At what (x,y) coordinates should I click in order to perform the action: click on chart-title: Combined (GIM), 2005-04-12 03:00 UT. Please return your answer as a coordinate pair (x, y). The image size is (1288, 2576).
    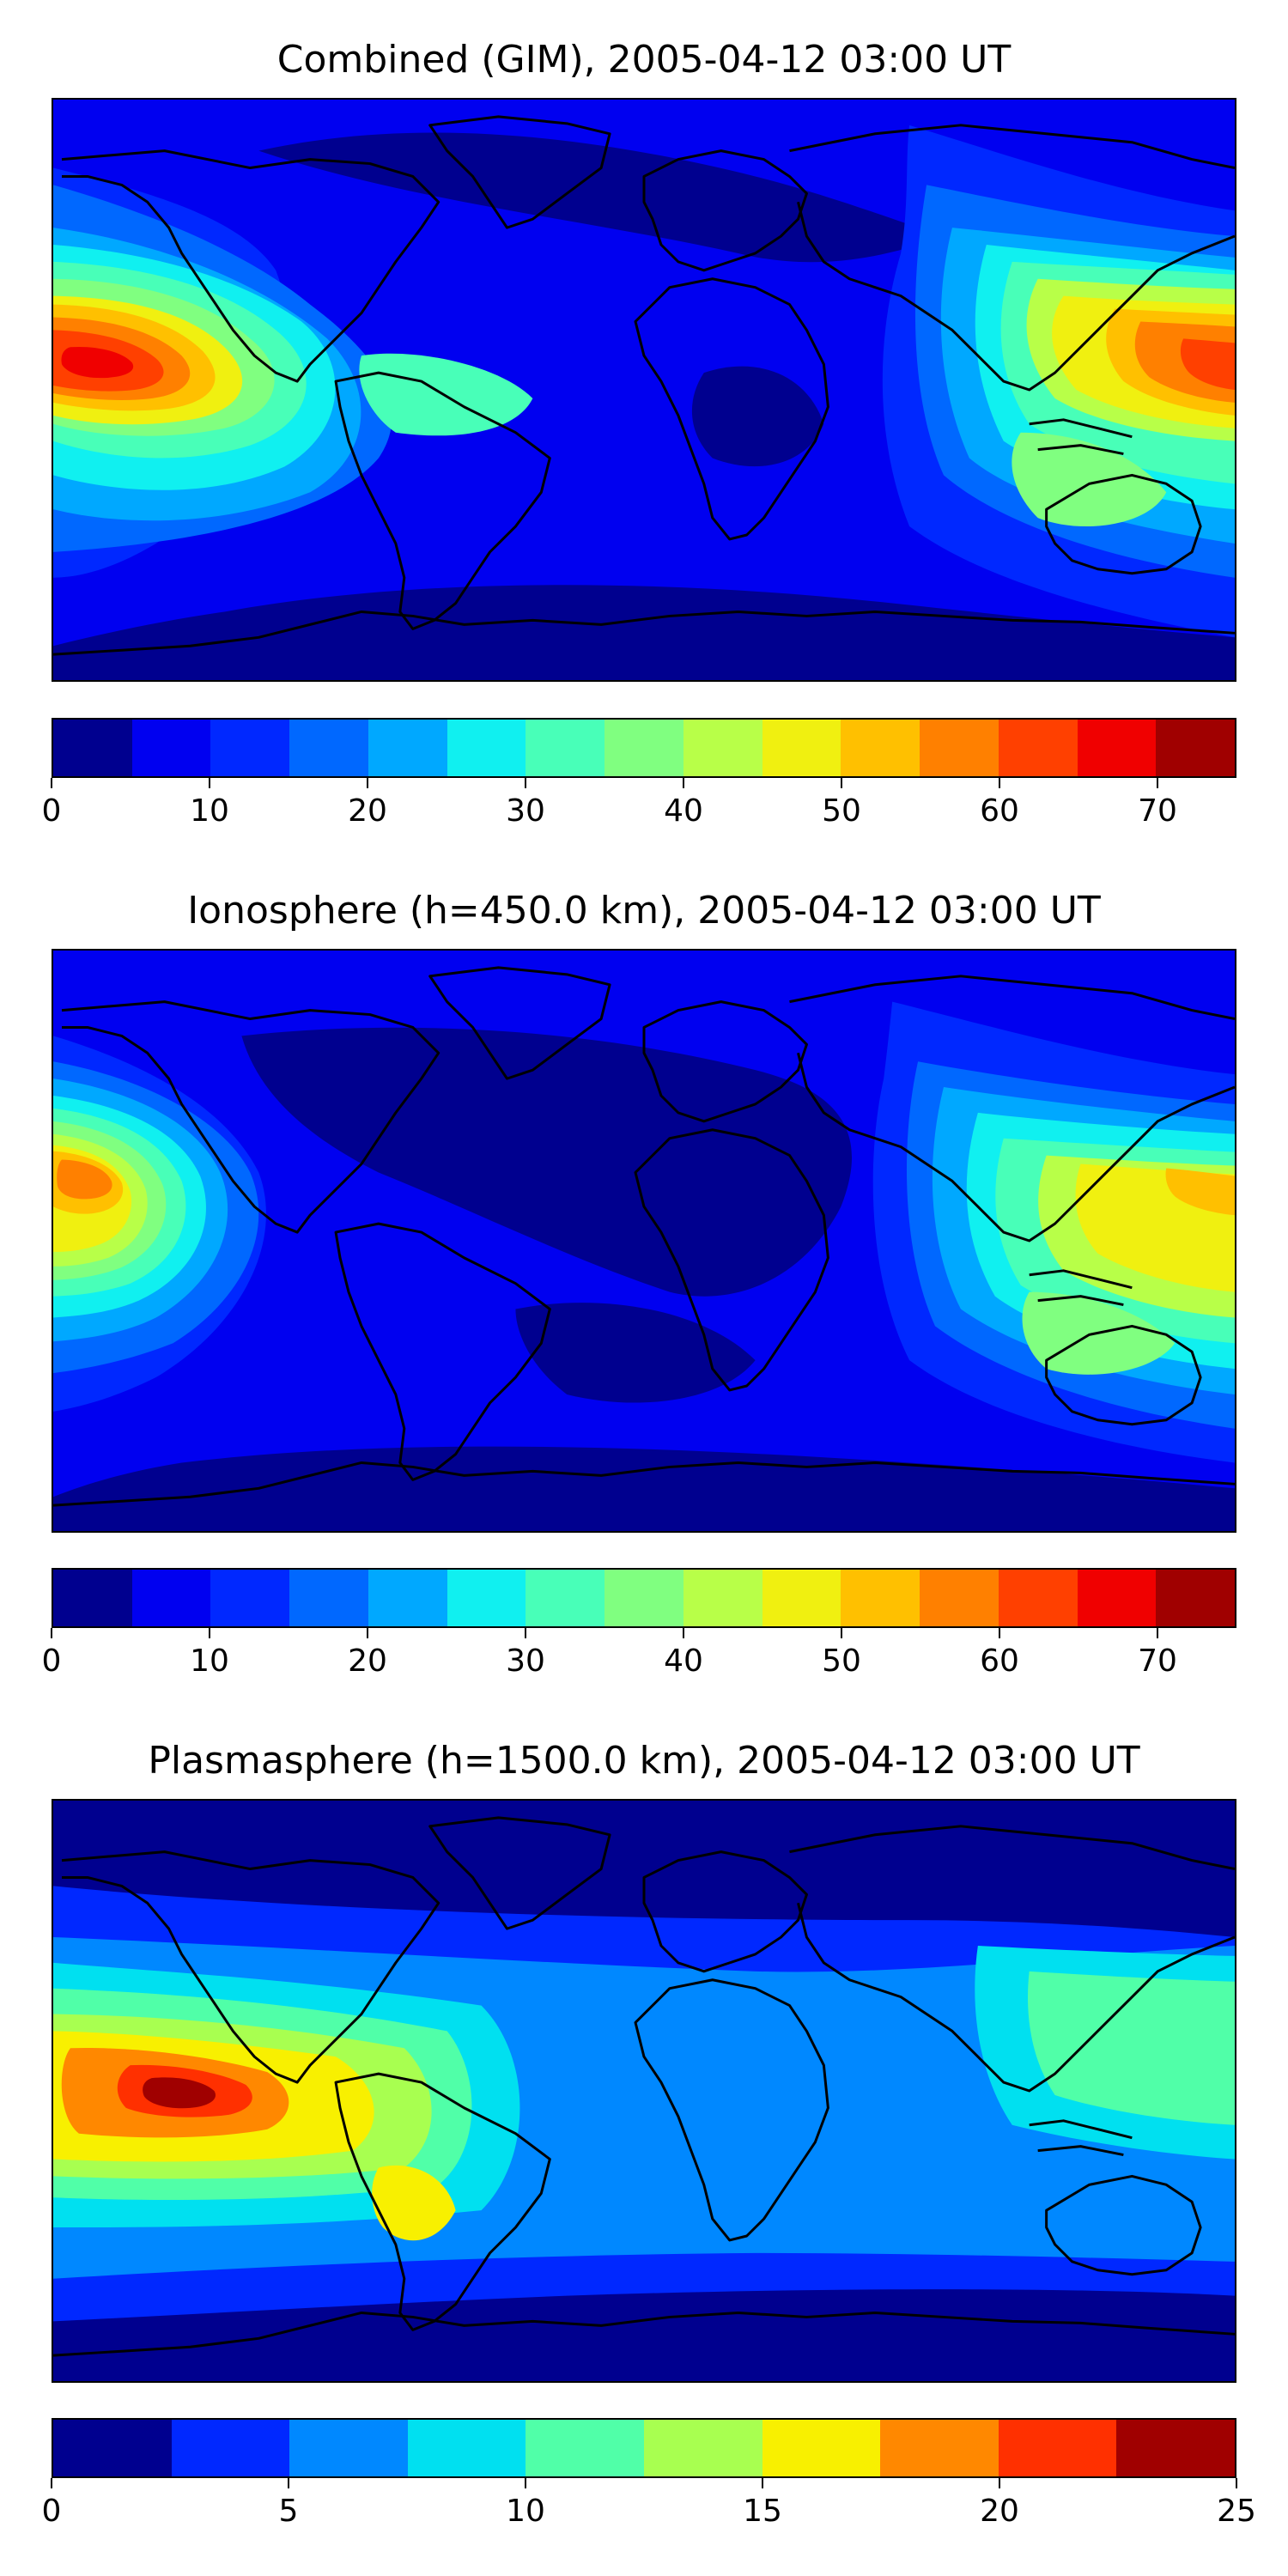
    Looking at the image, I should click on (644, 60).